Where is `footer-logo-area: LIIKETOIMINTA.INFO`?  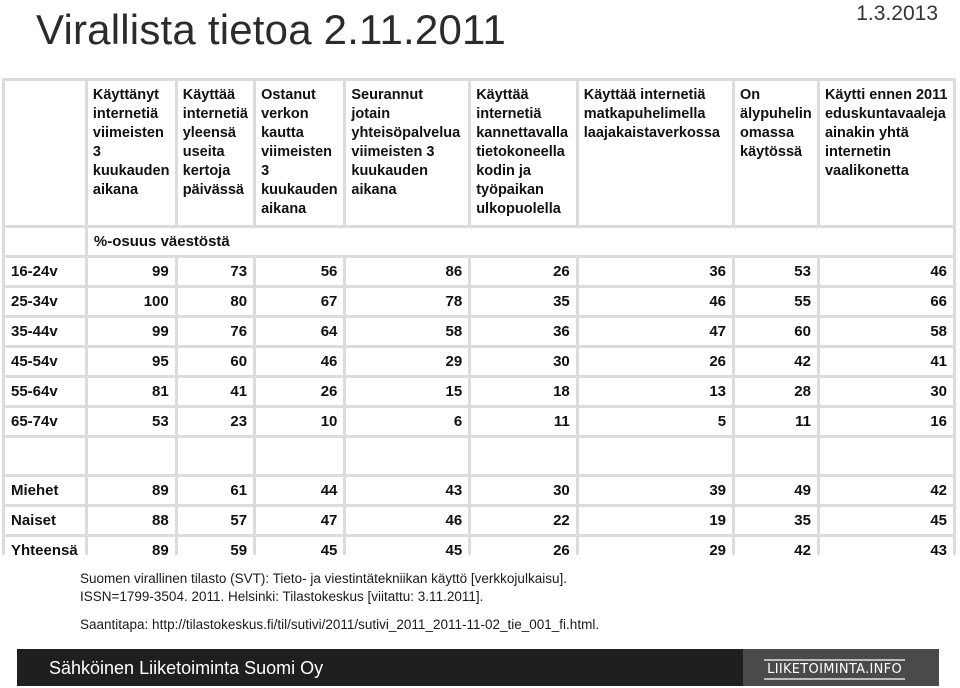
footer-logo-area: LIIKETOIMINTA.INFO is located at coordinates (841, 667).